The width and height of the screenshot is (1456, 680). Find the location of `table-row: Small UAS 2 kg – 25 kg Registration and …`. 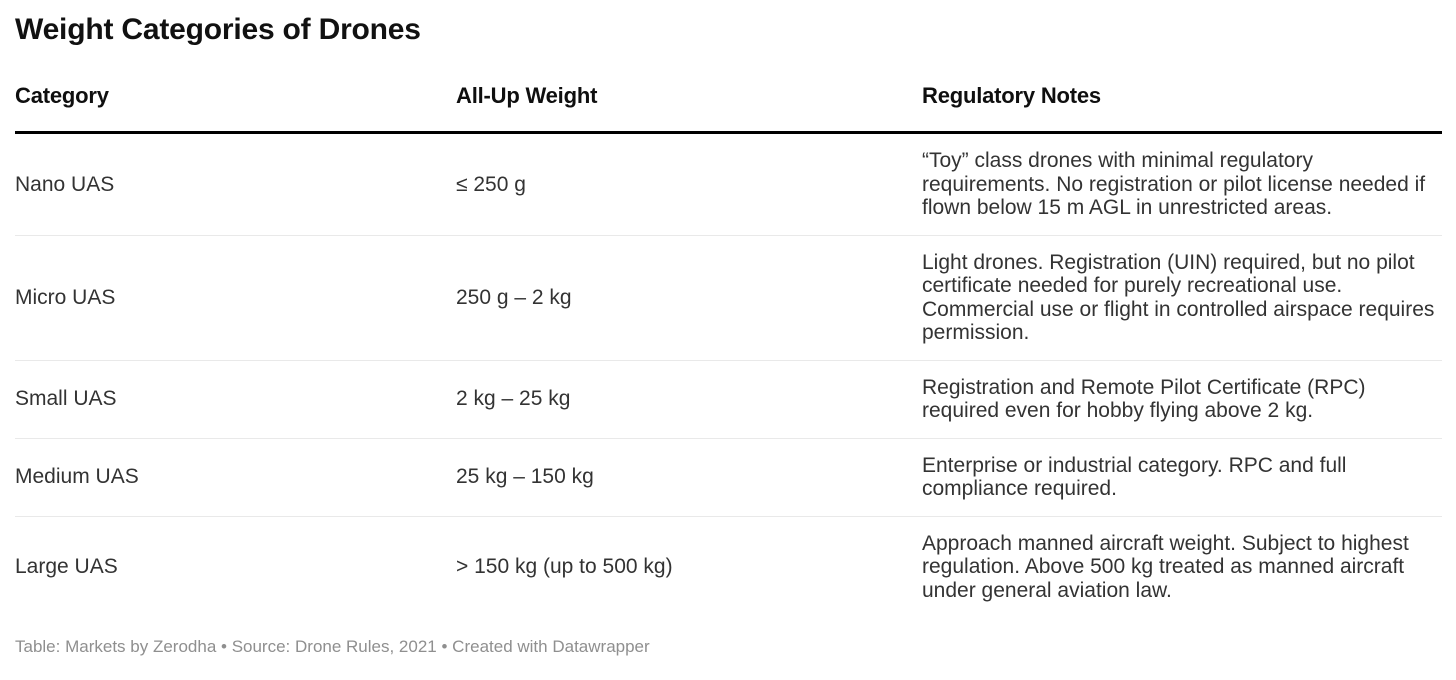

table-row: Small UAS 2 kg – 25 kg Registration and … is located at coordinates (728, 399).